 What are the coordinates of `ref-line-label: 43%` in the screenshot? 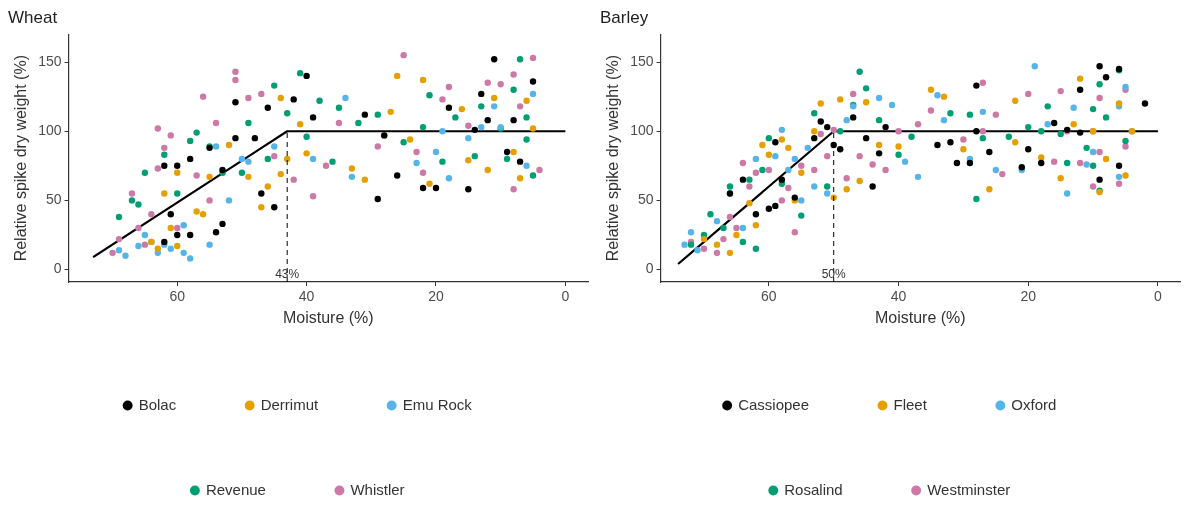 It's located at (287, 274).